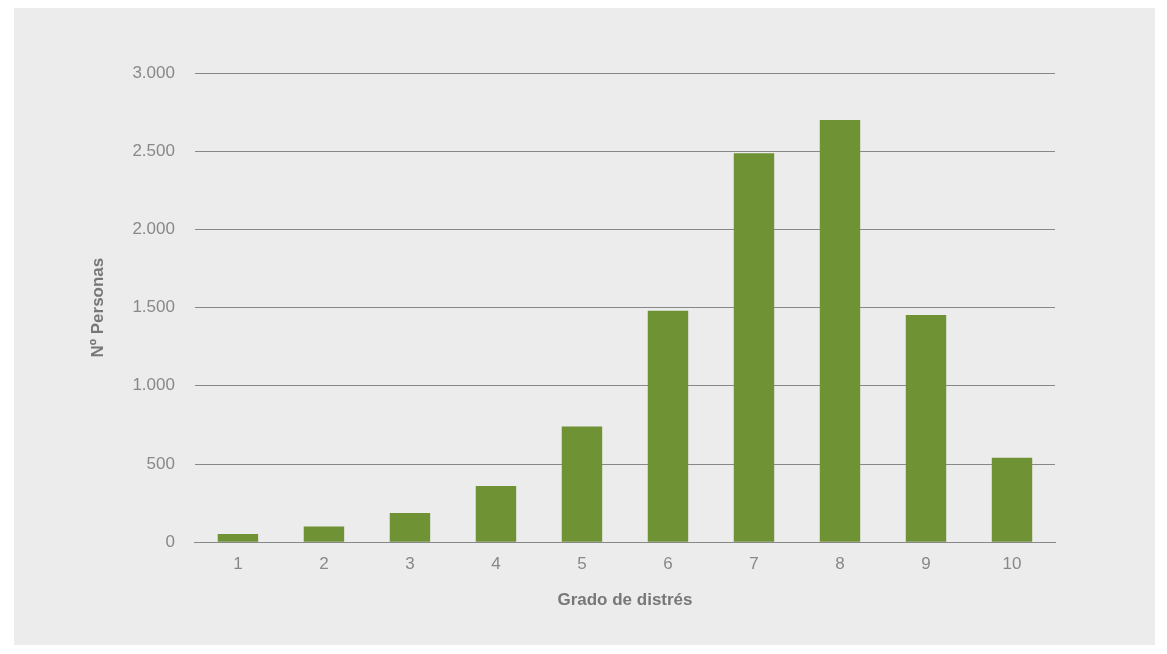 The image size is (1167, 654). What do you see at coordinates (625, 600) in the screenshot?
I see `x-axis-title: Grado de distrés` at bounding box center [625, 600].